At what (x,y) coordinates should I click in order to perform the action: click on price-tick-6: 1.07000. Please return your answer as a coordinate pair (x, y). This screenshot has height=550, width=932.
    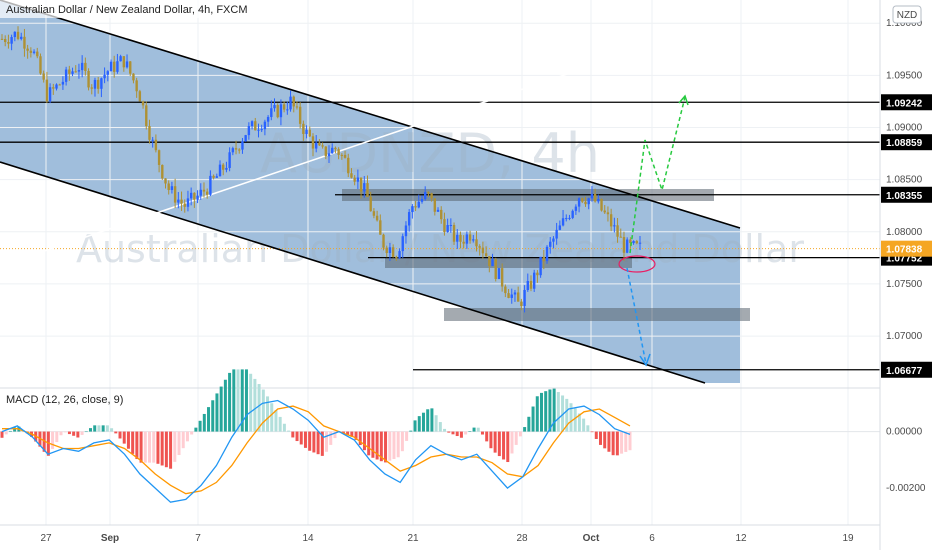
    Looking at the image, I should click on (904, 336).